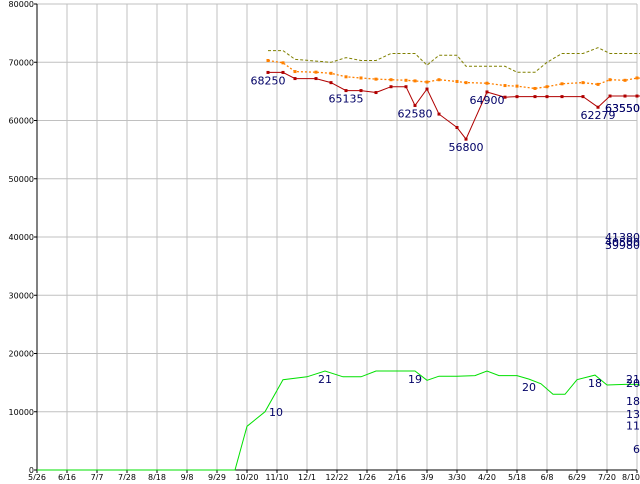  What do you see at coordinates (21, 121) in the screenshot?
I see `y-tick-label: 60000` at bounding box center [21, 121].